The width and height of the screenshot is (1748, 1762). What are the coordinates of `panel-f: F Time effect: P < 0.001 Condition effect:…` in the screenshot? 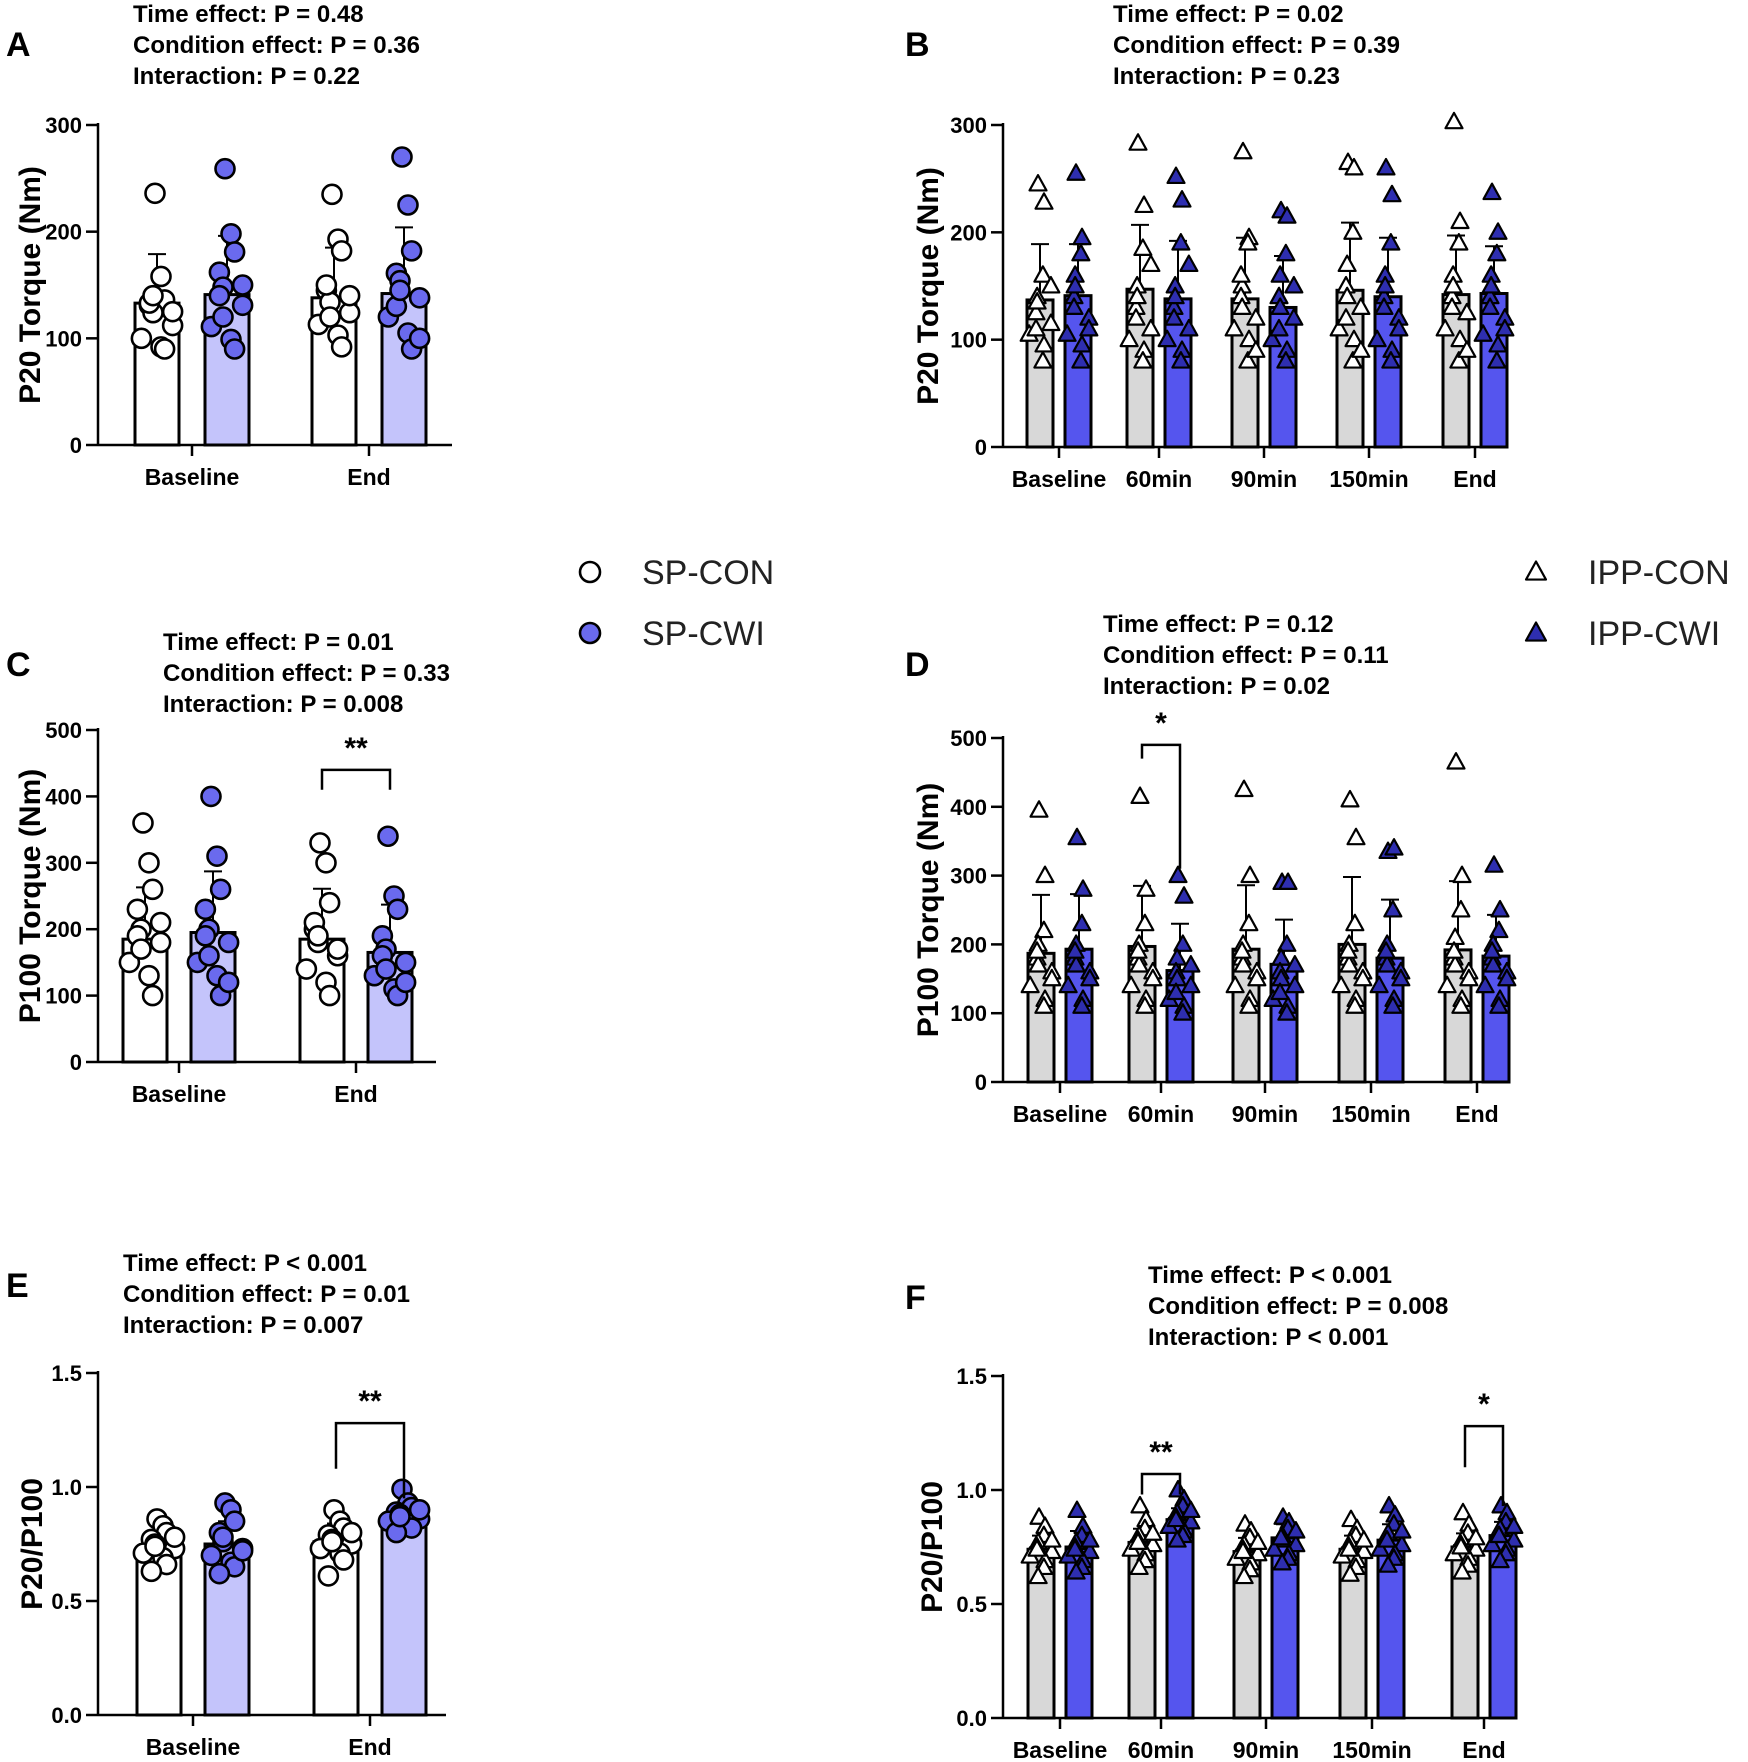 It's located at (1214, 1512).